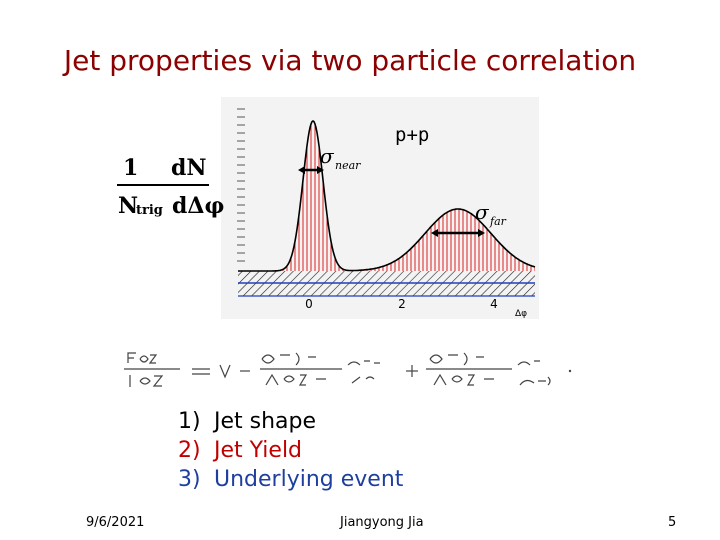  I want to click on y-axis-ticks, so click(241, 185).